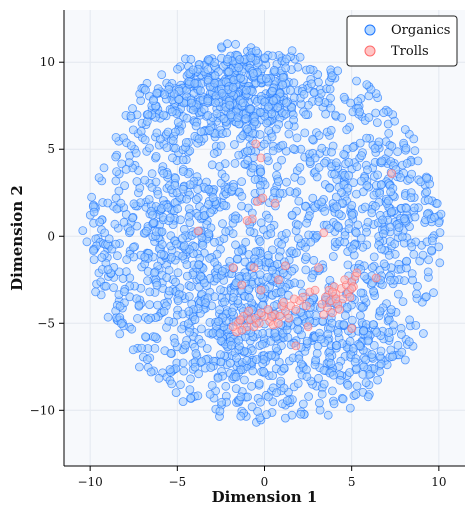  What do you see at coordinates (51, 149) in the screenshot?
I see `y-tick-label: 5` at bounding box center [51, 149].